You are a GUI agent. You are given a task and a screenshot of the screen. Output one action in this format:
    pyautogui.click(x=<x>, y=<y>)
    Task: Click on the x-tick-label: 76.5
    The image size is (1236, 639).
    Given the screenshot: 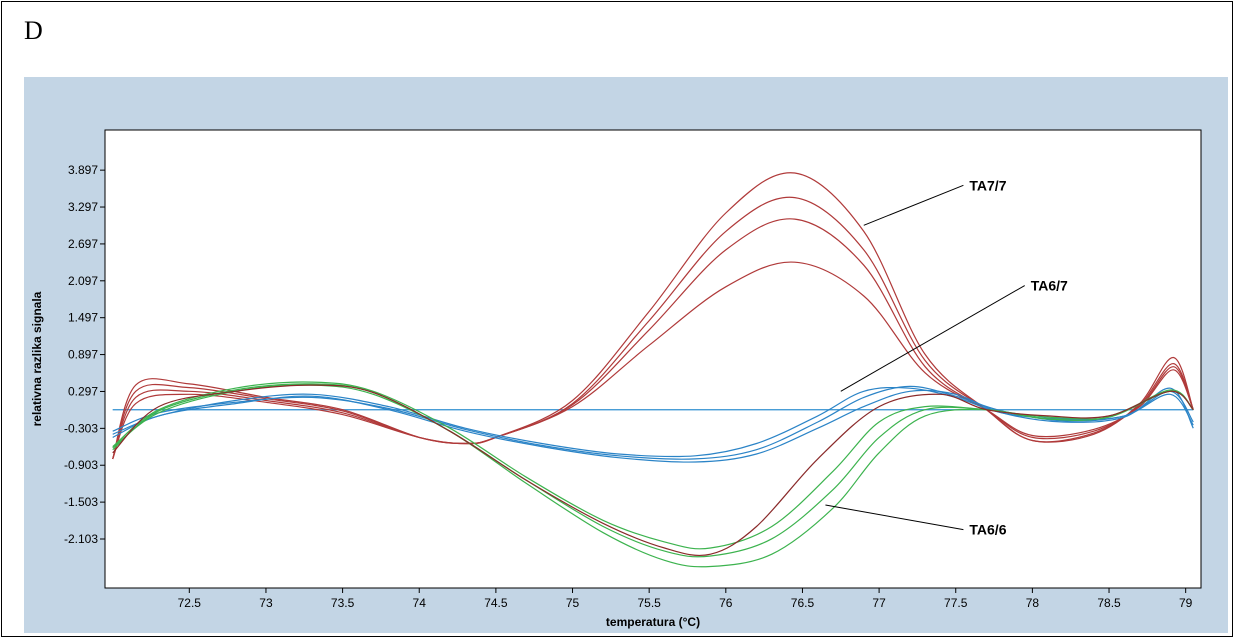 What is the action you would take?
    pyautogui.click(x=803, y=603)
    